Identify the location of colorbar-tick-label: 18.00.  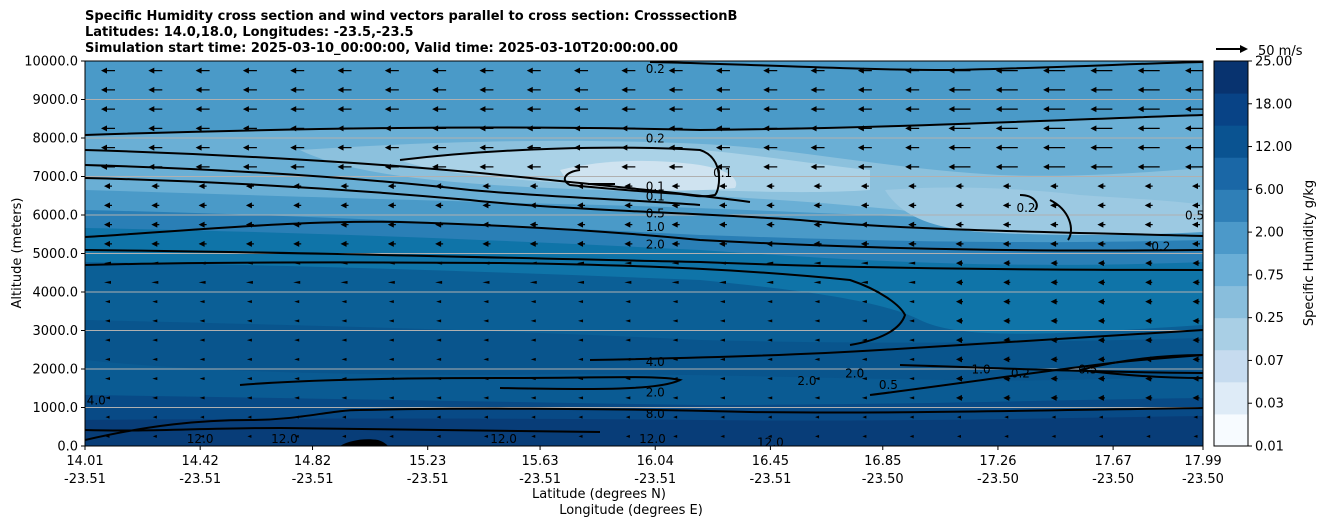
(1273, 104).